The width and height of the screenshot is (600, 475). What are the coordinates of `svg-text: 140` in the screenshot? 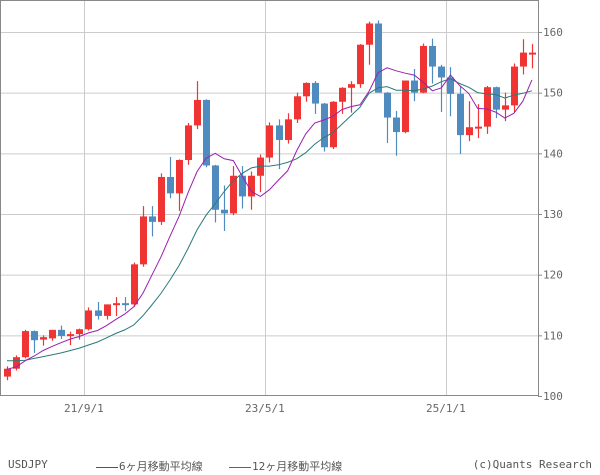 It's located at (553, 153).